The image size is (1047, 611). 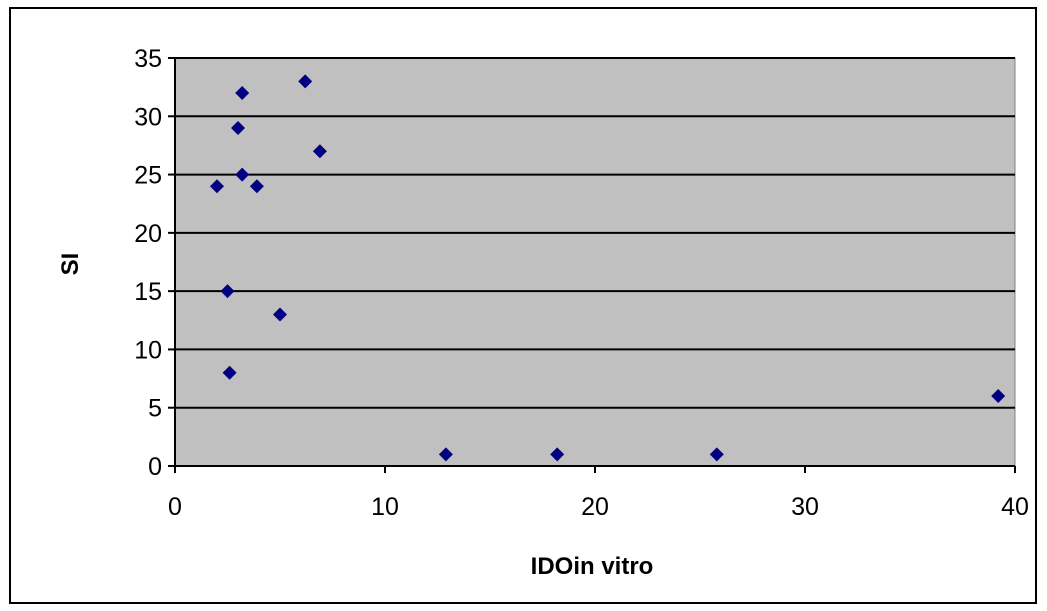 I want to click on x-axis-title: IDOin vitro, so click(x=592, y=566).